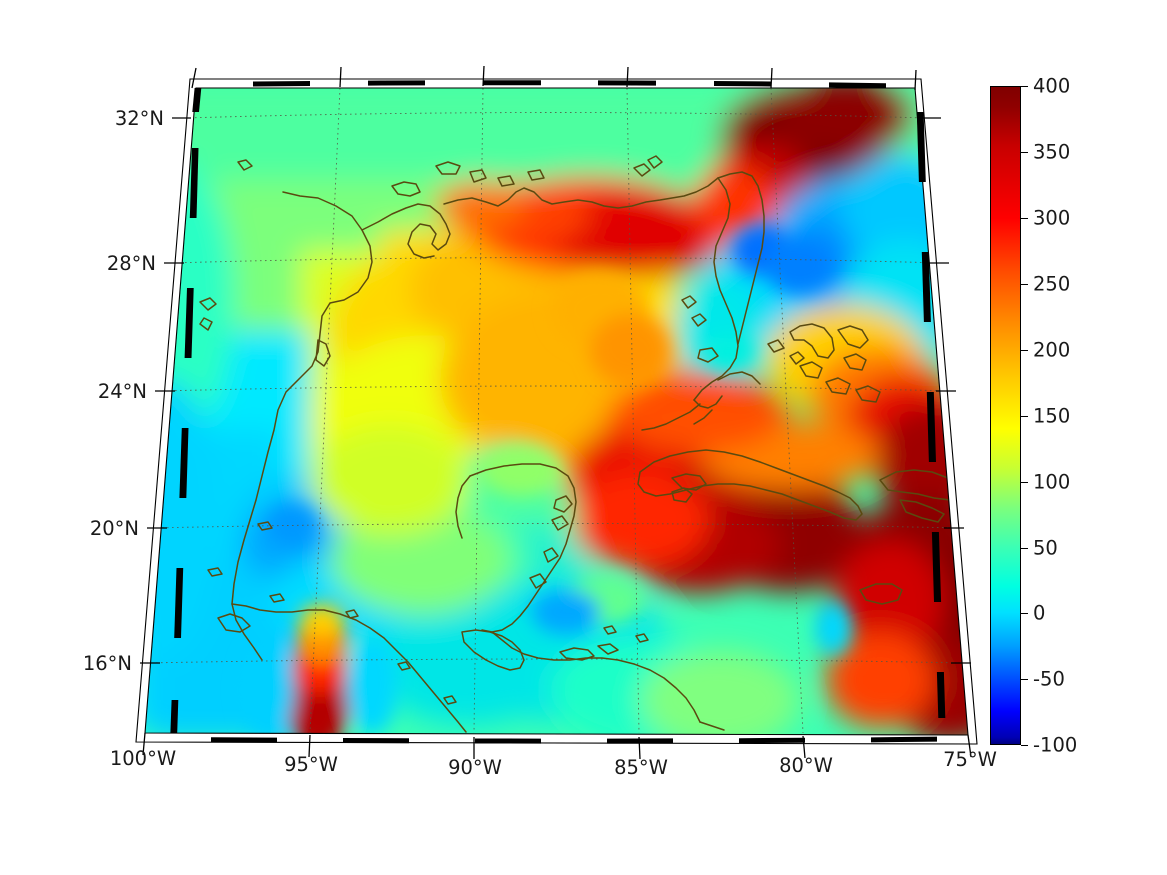  I want to click on lat-tick-label-20n: 20°N, so click(114, 528).